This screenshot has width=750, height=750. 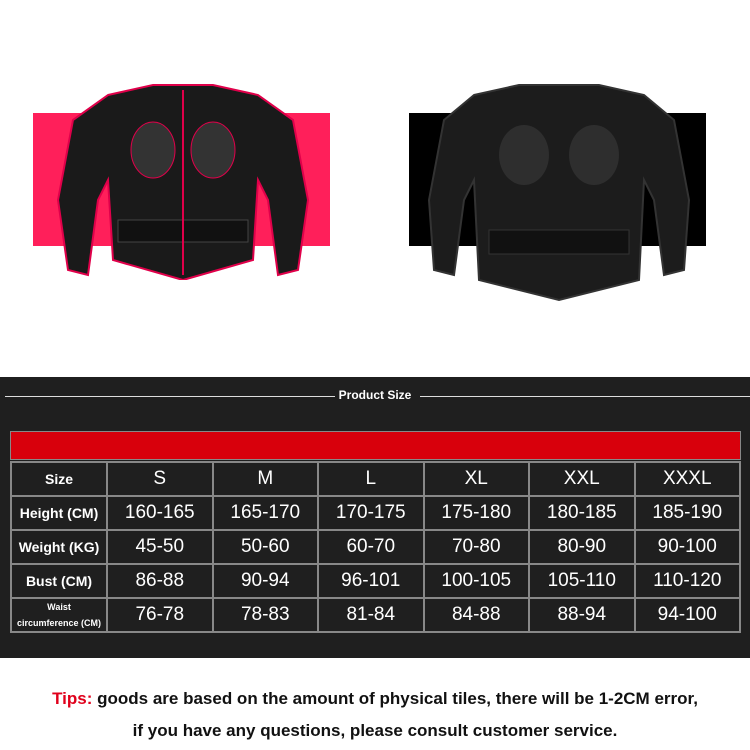 I want to click on table-cell: 160-165, so click(x=160, y=513).